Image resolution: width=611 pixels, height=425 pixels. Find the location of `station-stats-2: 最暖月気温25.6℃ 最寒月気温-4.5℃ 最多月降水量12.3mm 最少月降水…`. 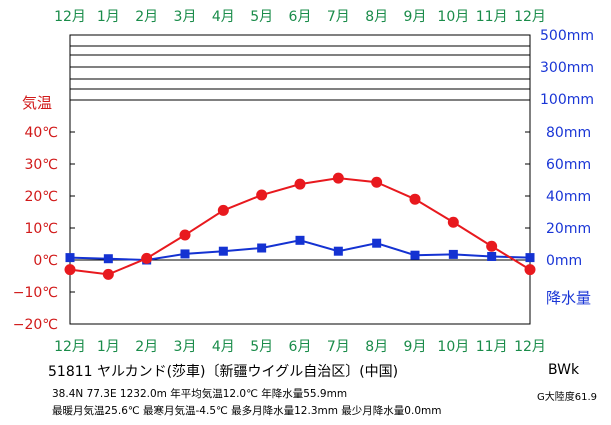

station-stats-2: 最暖月気温25.6℃ 最寒月気温-4.5℃ 最多月降水量12.3mm 最少月降水… is located at coordinates (247, 411).